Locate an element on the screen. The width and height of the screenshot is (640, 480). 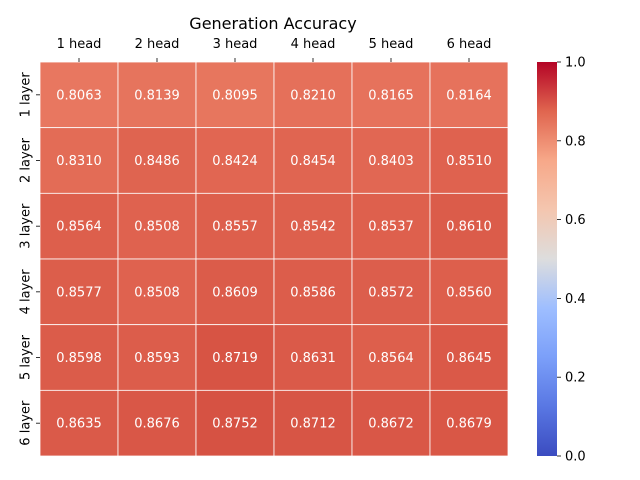
cell-value-label: 0.8679 is located at coordinates (469, 424).